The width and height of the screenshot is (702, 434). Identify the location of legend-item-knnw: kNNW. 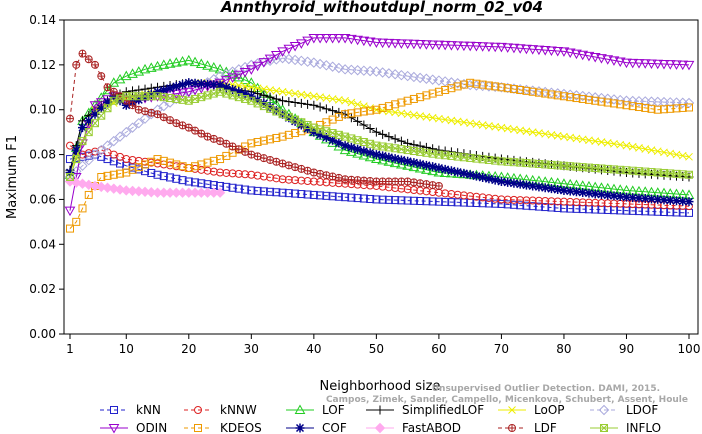
(220, 410).